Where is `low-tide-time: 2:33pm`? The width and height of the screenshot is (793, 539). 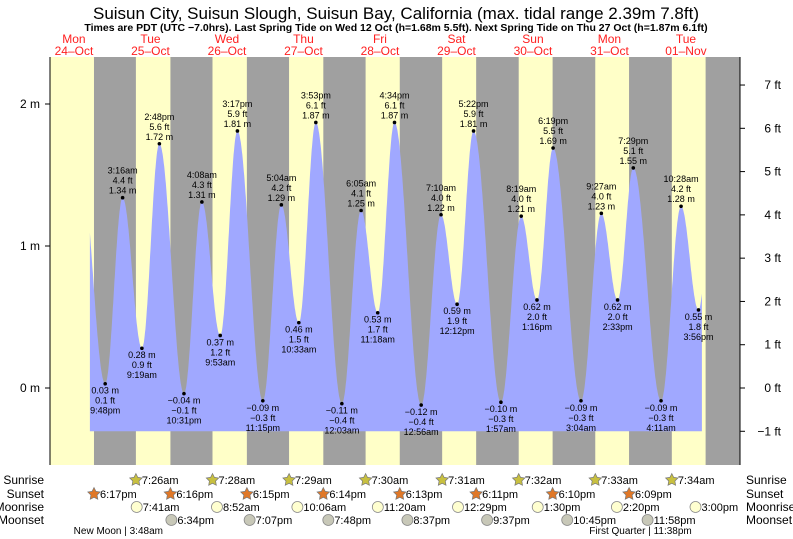
low-tide-time: 2:33pm is located at coordinates (618, 327).